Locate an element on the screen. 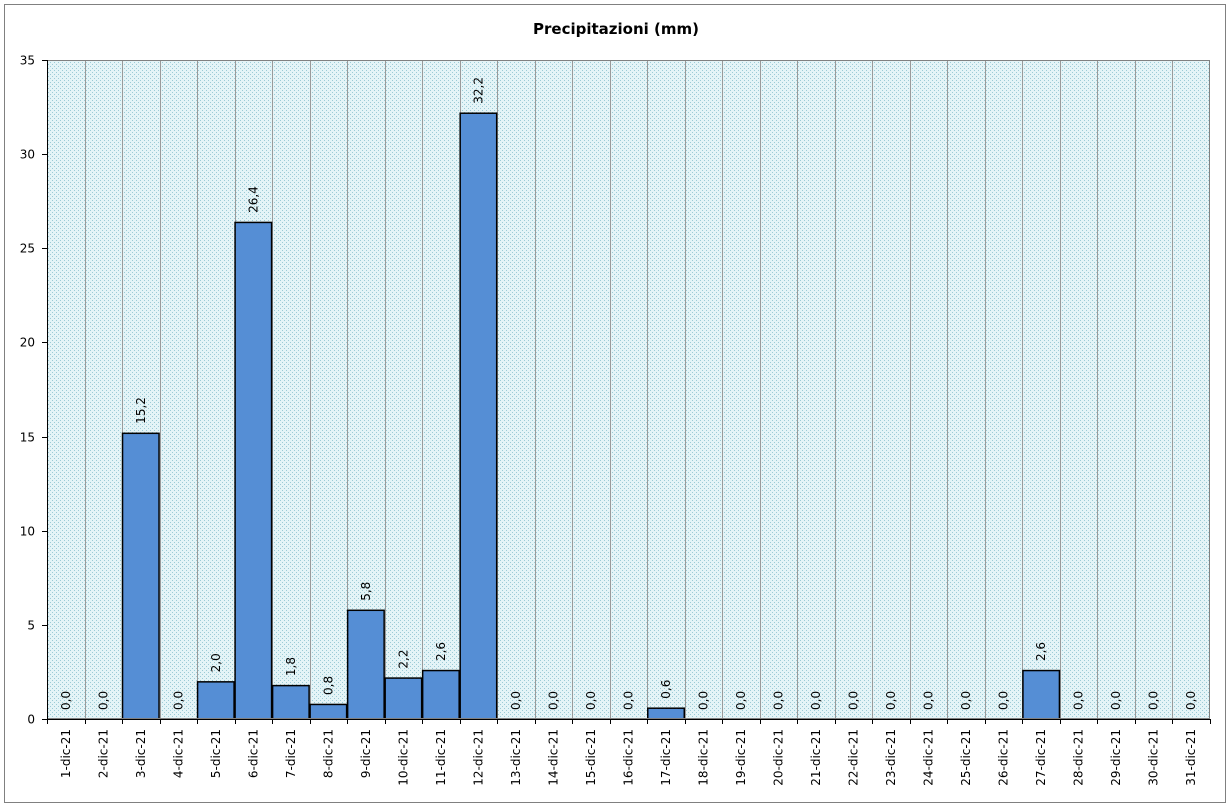 The height and width of the screenshot is (809, 1232). y-tick-label: 30 is located at coordinates (27, 155).